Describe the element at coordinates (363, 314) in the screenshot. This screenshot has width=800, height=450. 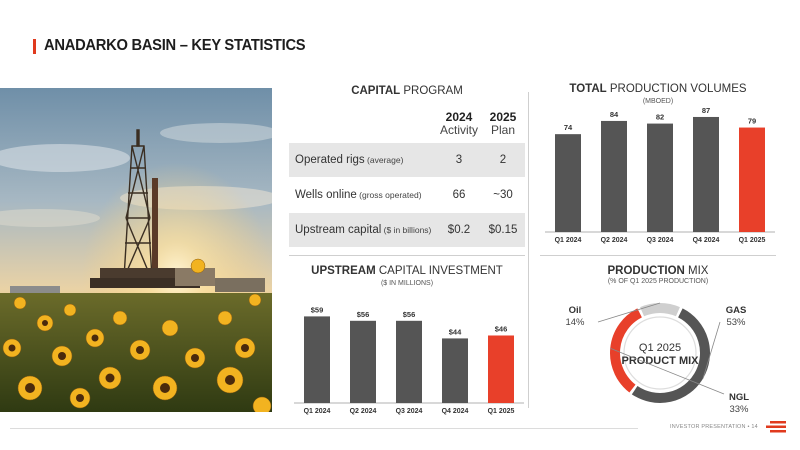
I see `data-label-1: $56` at that location.